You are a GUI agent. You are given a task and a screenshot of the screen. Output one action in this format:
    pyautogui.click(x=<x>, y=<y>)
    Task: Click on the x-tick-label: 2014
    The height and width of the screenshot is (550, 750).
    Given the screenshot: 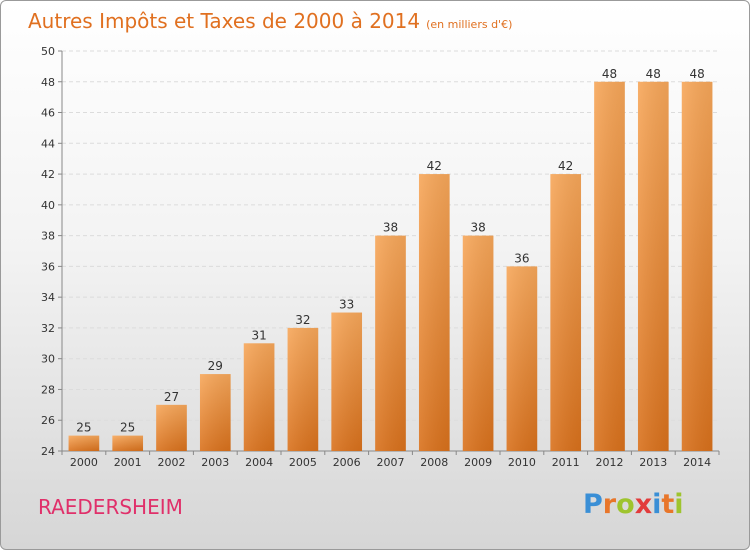 What is the action you would take?
    pyautogui.click(x=697, y=462)
    